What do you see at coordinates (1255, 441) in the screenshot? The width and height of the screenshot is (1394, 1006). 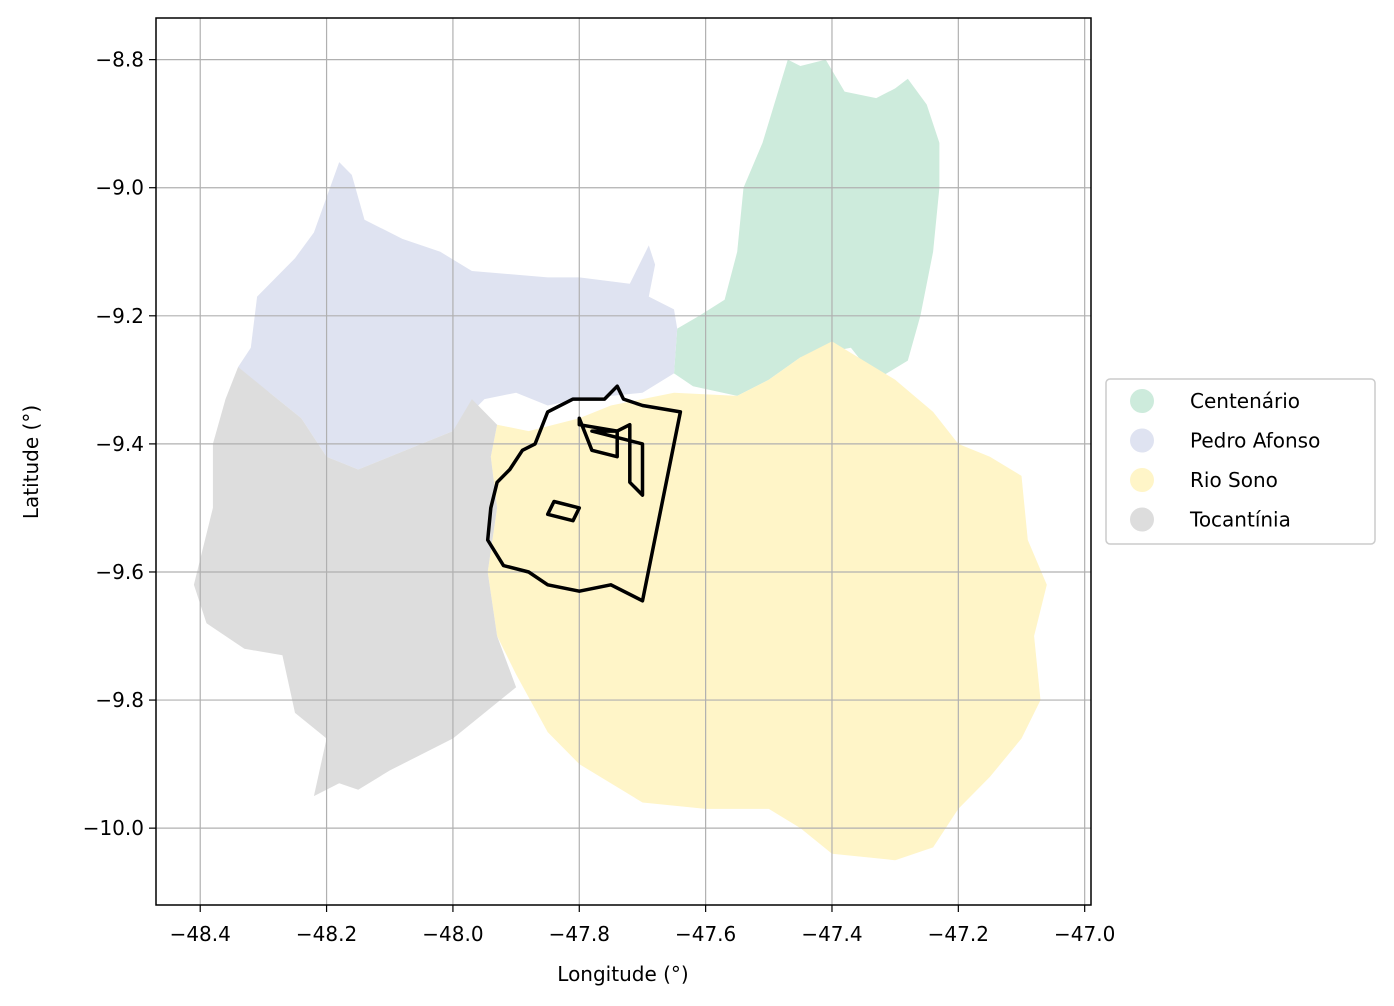 I see `legend-label: Pedro Afonso` at bounding box center [1255, 441].